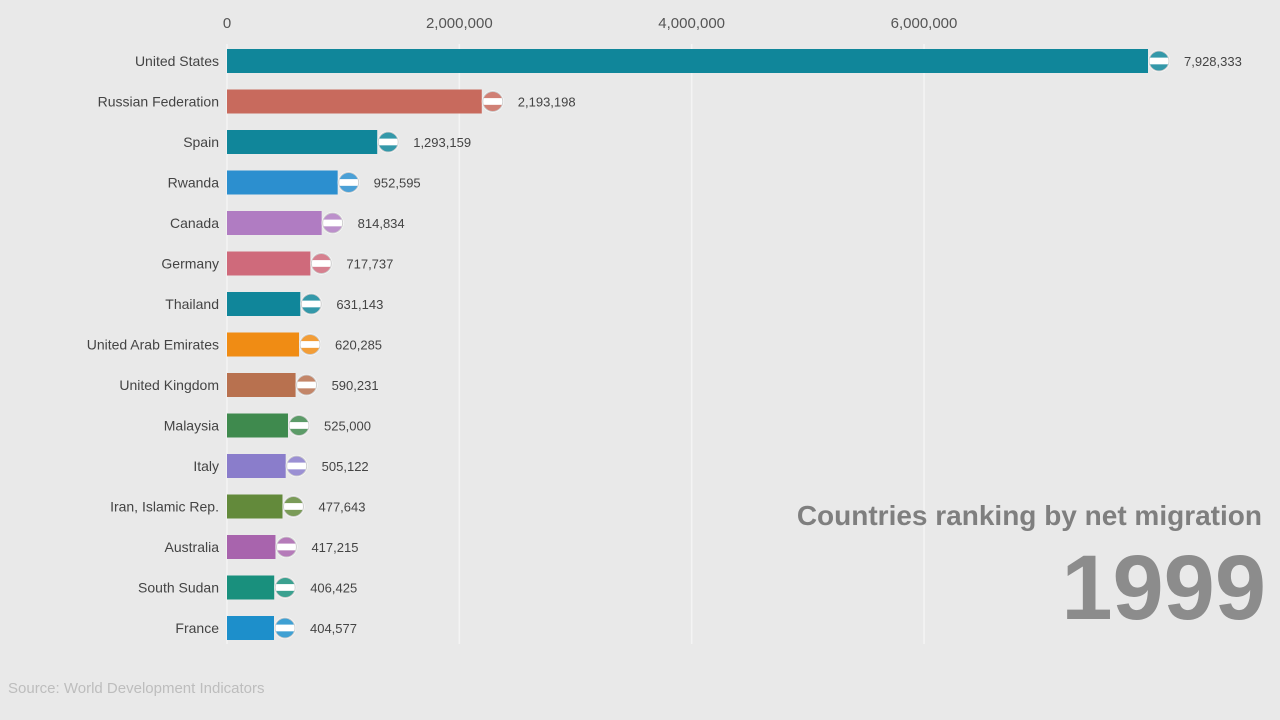 This screenshot has height=720, width=1280. What do you see at coordinates (306, 385) in the screenshot?
I see `flag-gb-icon` at bounding box center [306, 385].